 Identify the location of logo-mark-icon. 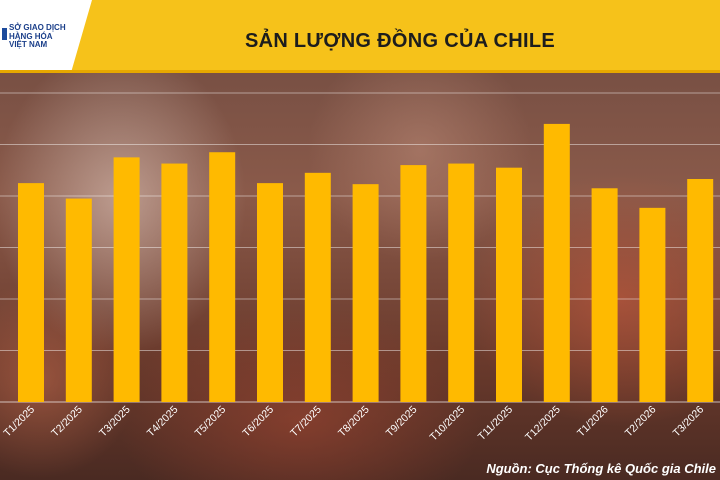
(4, 34).